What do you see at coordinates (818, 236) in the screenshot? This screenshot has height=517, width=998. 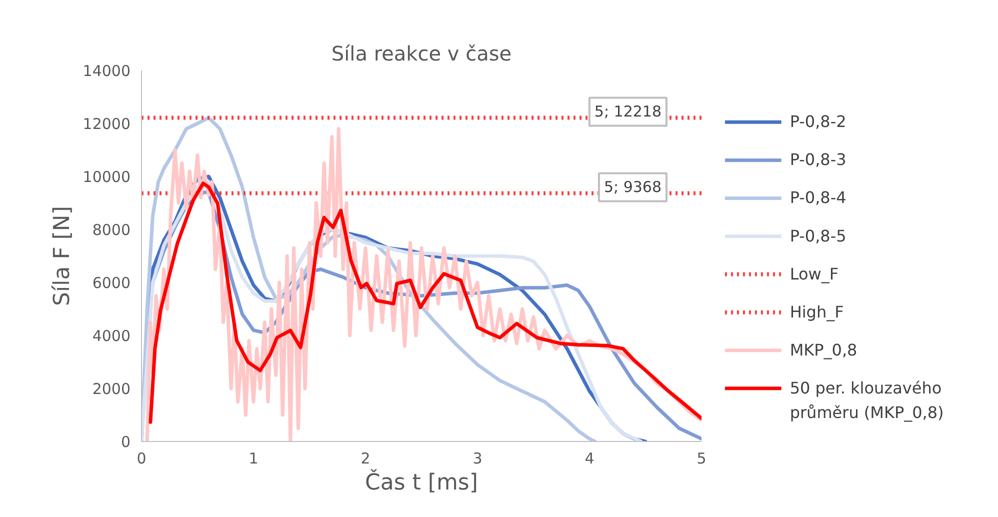 I see `legend-label: P-0,8-5` at bounding box center [818, 236].